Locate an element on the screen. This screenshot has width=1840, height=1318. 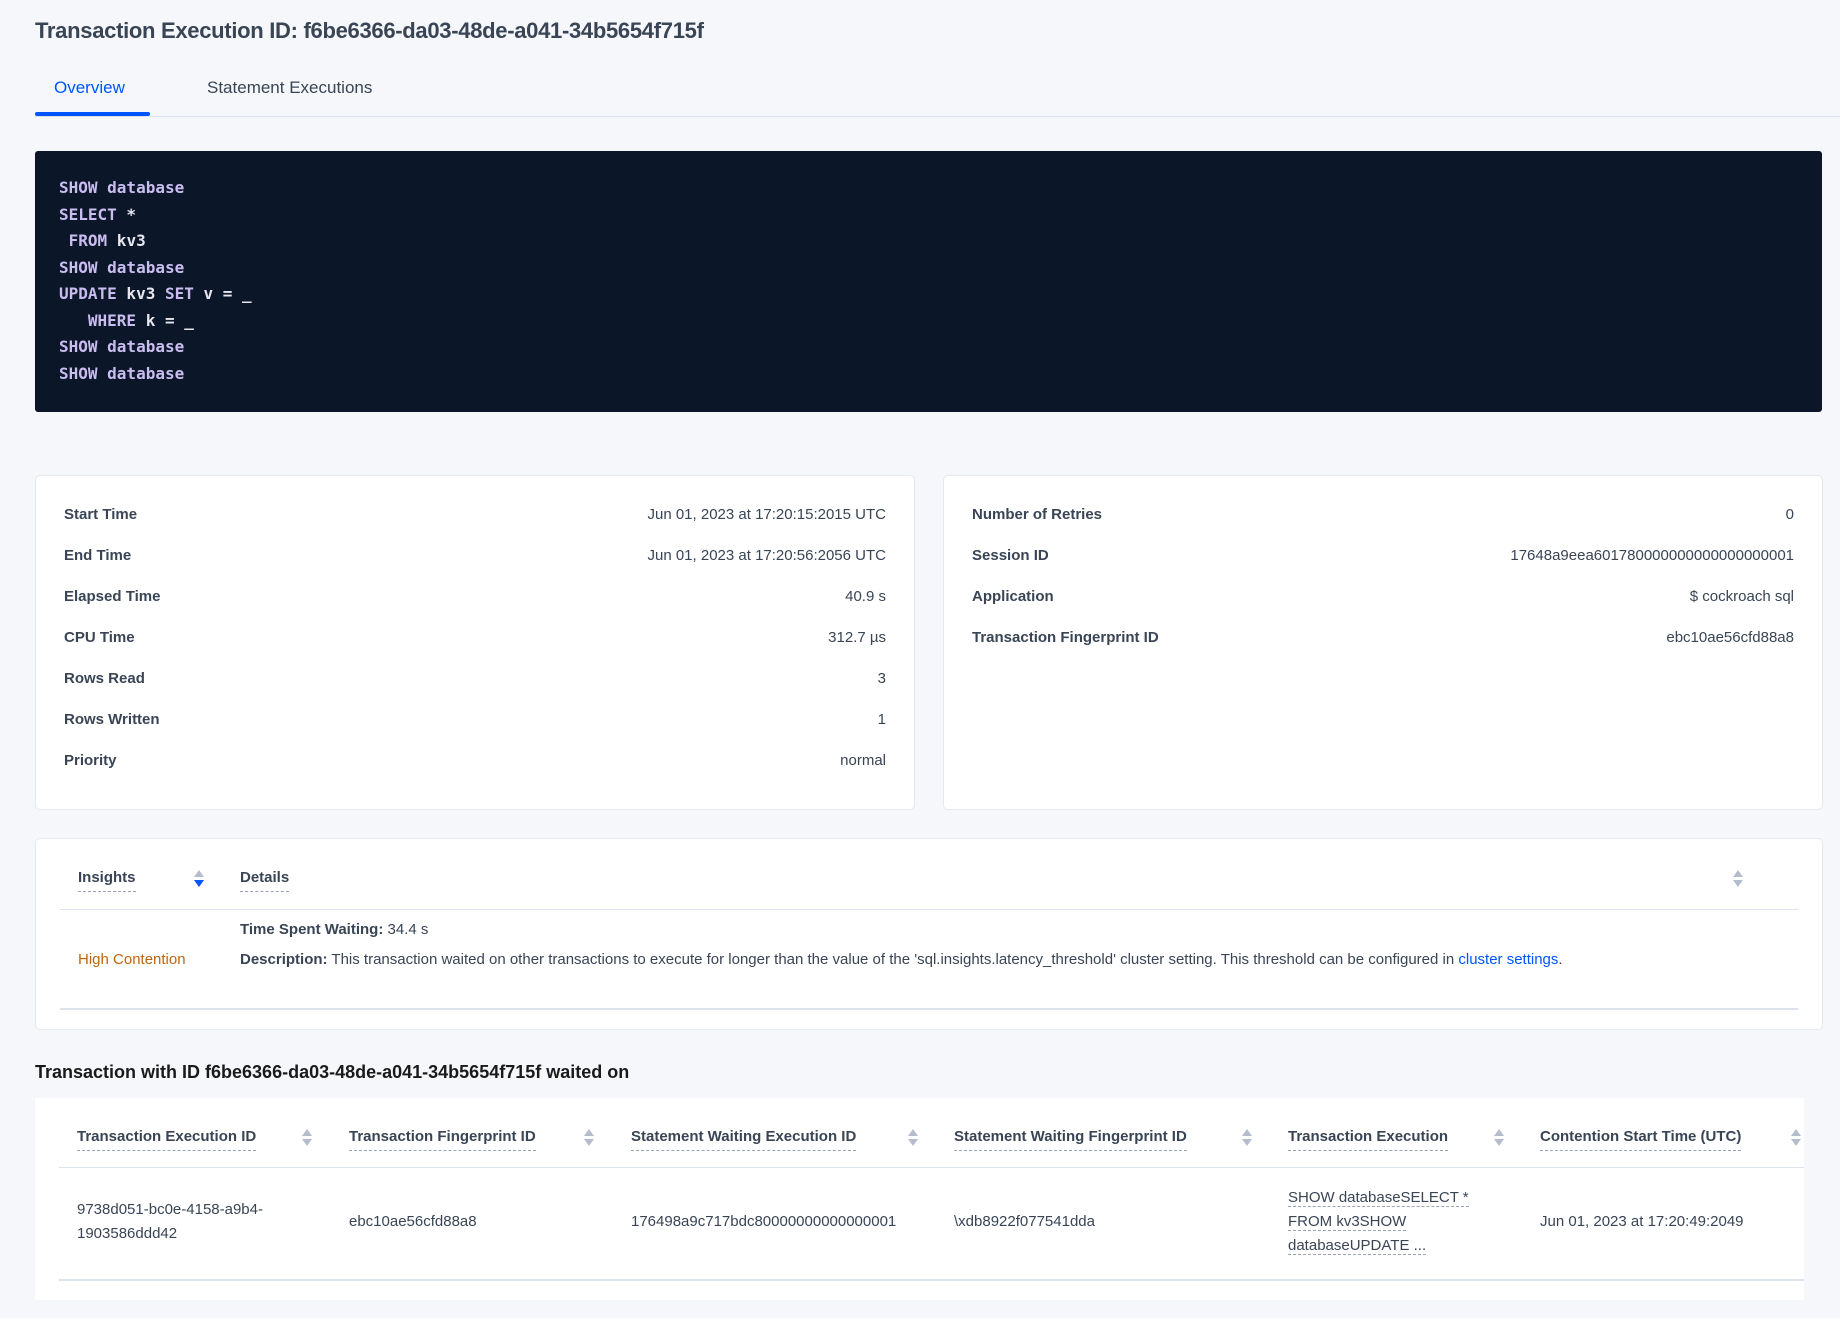
column-header-statement-waiting-fingerprint-id: Statement Waiting Fingerprint ID is located at coordinates (1070, 1139).